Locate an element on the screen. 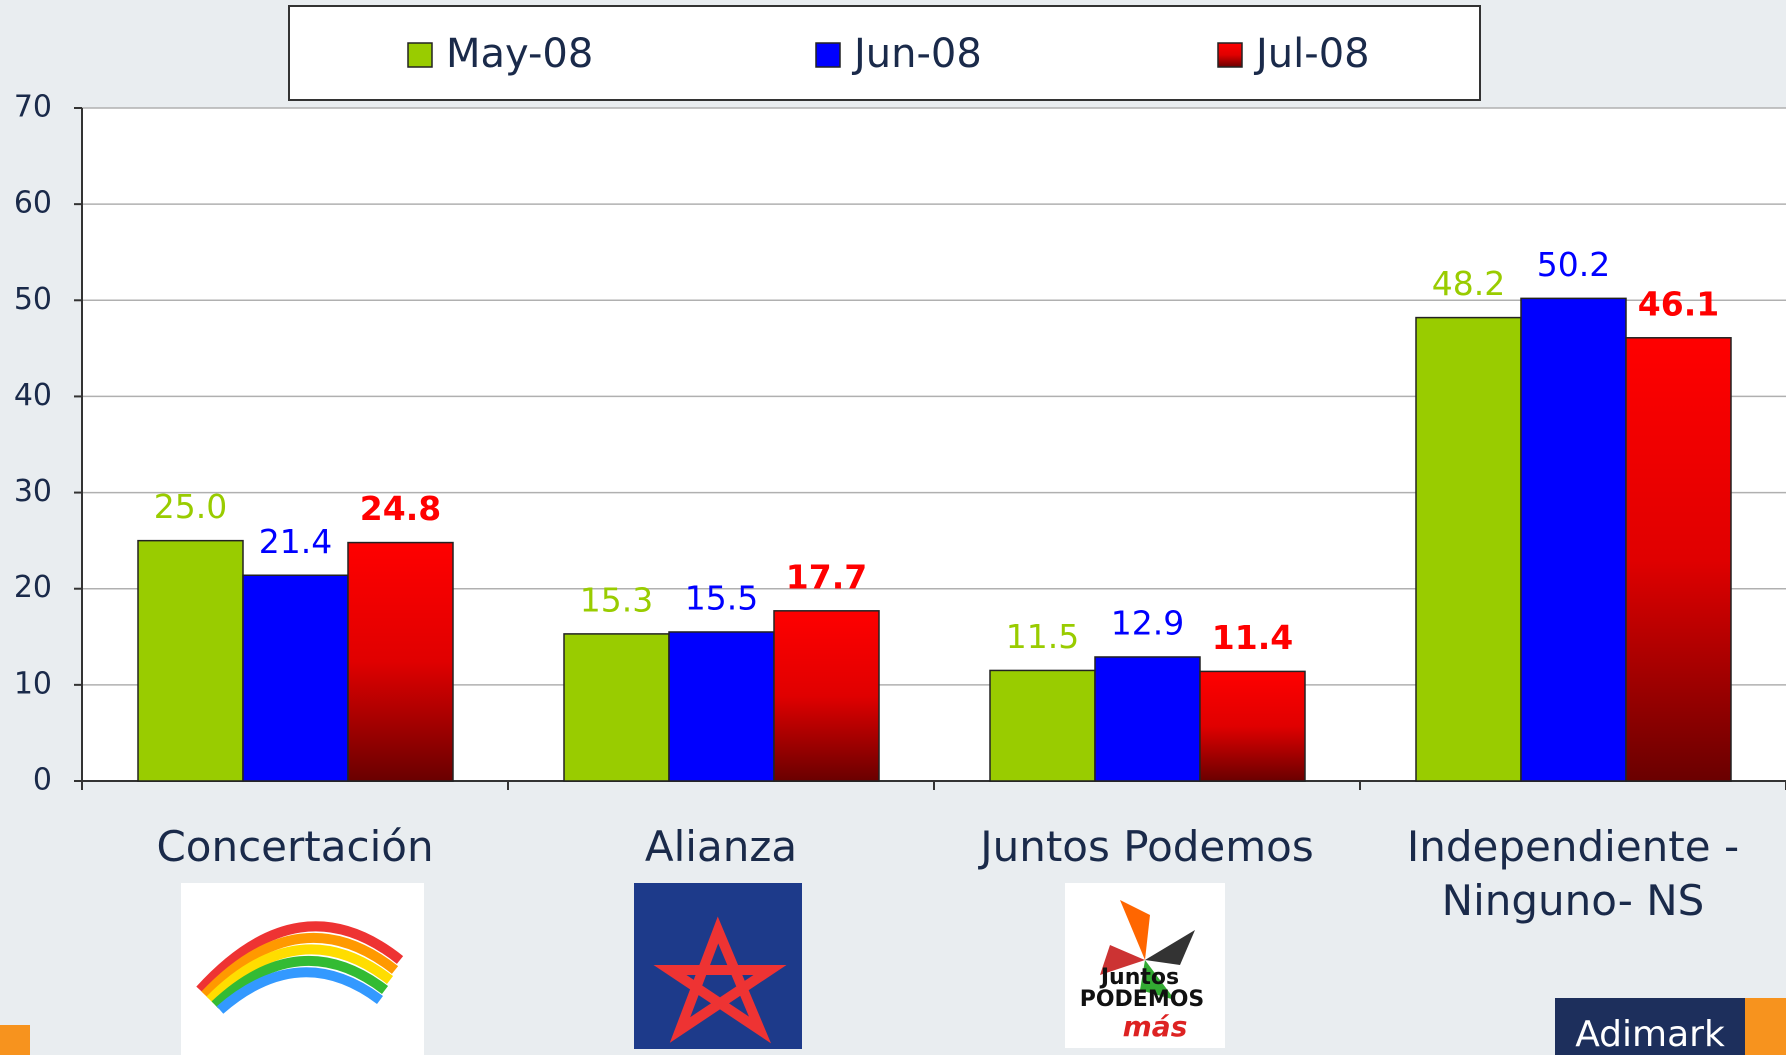 The height and width of the screenshot is (1055, 1786). x-tick-label: Alianza is located at coordinates (721, 846).